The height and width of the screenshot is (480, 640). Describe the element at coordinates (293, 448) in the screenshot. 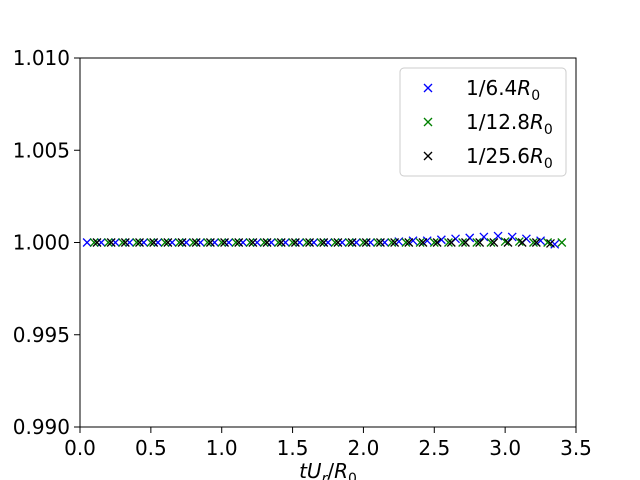

I see `x-tick-label: 1.5` at that location.